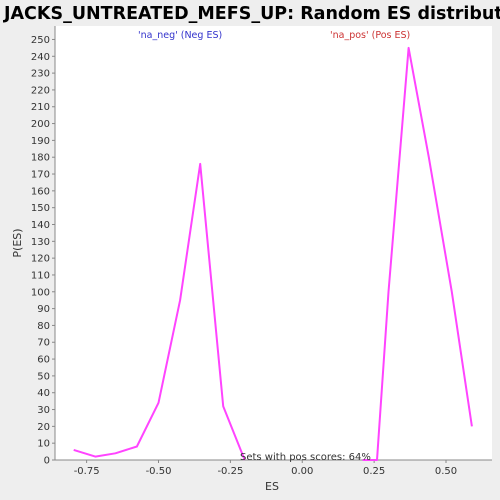 Image resolution: width=500 pixels, height=500 pixels. What do you see at coordinates (180, 35) in the screenshot?
I see `legend-neg: 'na_neg' (Neg ES)` at bounding box center [180, 35].